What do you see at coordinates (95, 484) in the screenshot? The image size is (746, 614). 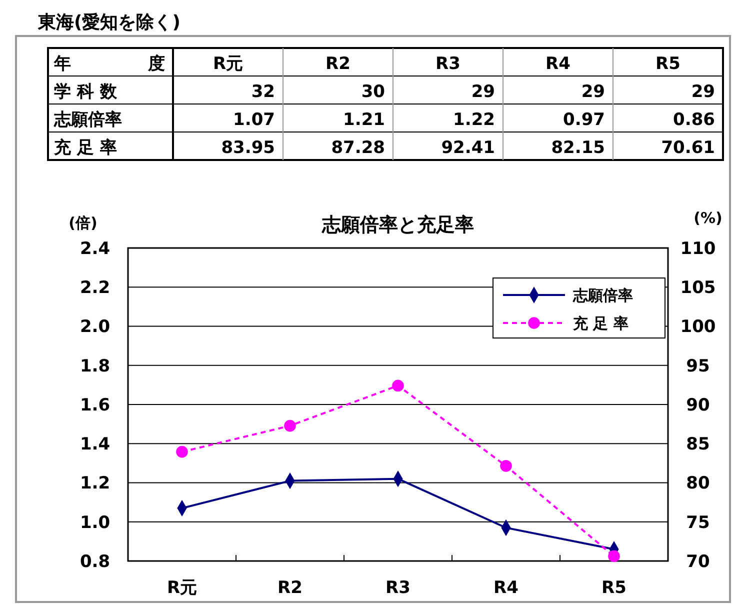 I see `y-tick-label: 1.2` at bounding box center [95, 484].